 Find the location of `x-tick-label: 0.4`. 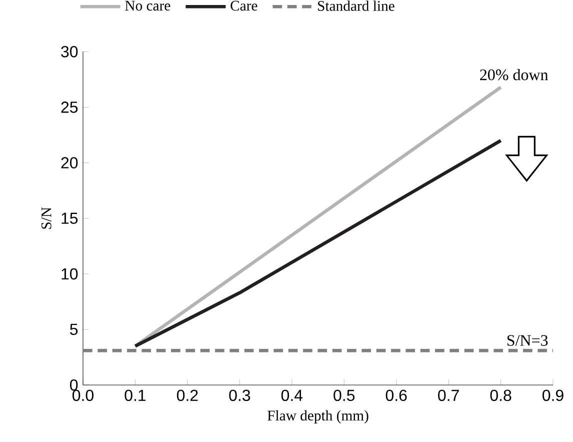

x-tick-label: 0.4 is located at coordinates (292, 396).